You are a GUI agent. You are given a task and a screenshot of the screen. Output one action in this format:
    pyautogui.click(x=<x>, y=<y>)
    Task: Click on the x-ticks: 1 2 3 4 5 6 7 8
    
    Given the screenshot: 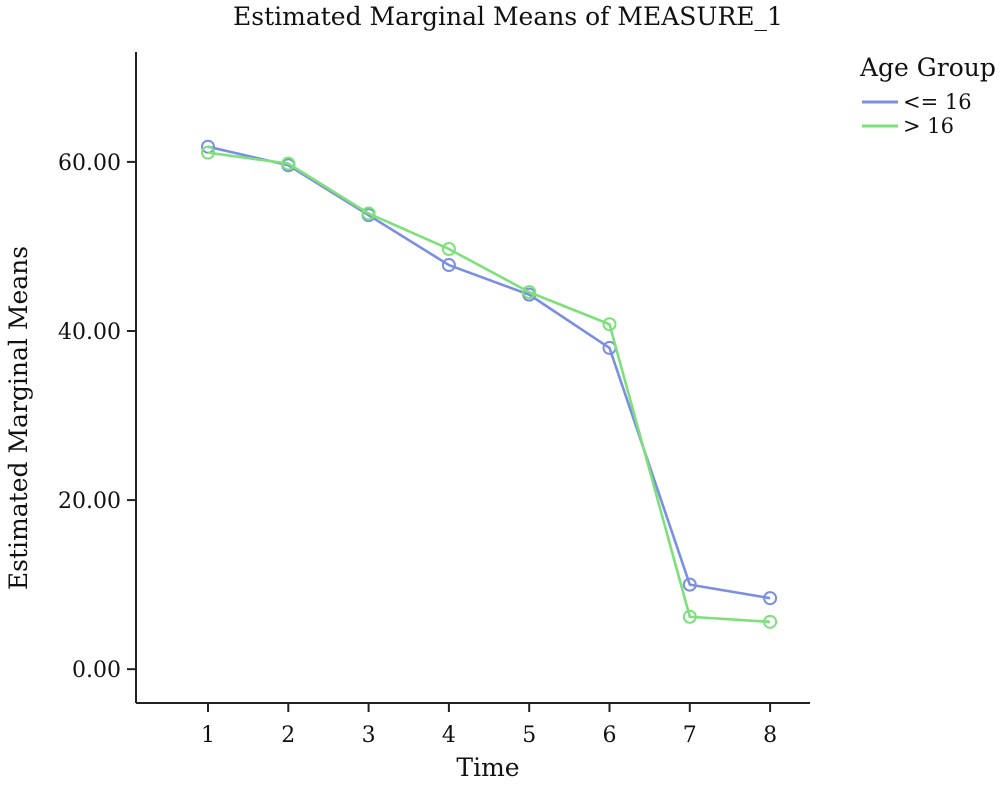 What is the action you would take?
    pyautogui.click(x=489, y=725)
    